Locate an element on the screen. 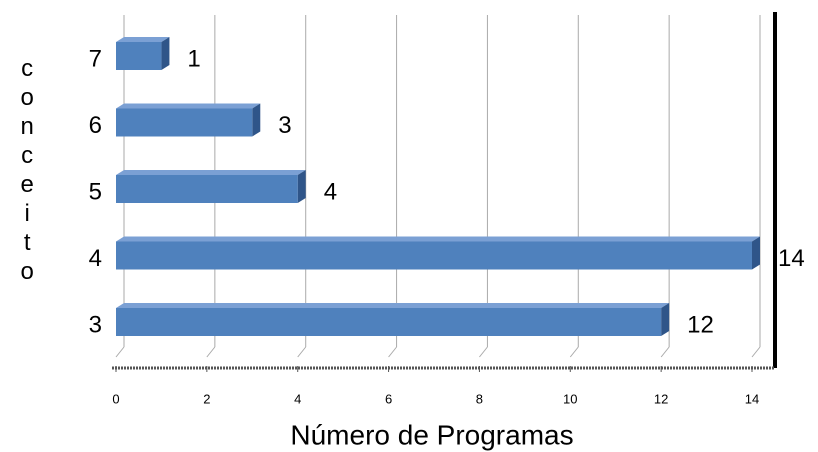  x-tick-label: 0 is located at coordinates (115, 398).